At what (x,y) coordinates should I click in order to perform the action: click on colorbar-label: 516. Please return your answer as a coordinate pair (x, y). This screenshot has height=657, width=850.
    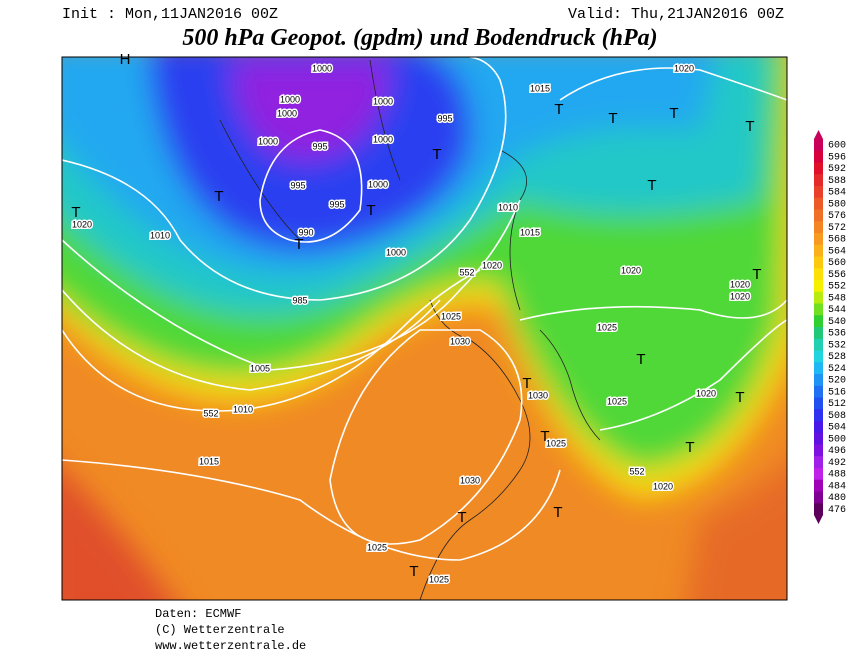
    Looking at the image, I should click on (837, 392).